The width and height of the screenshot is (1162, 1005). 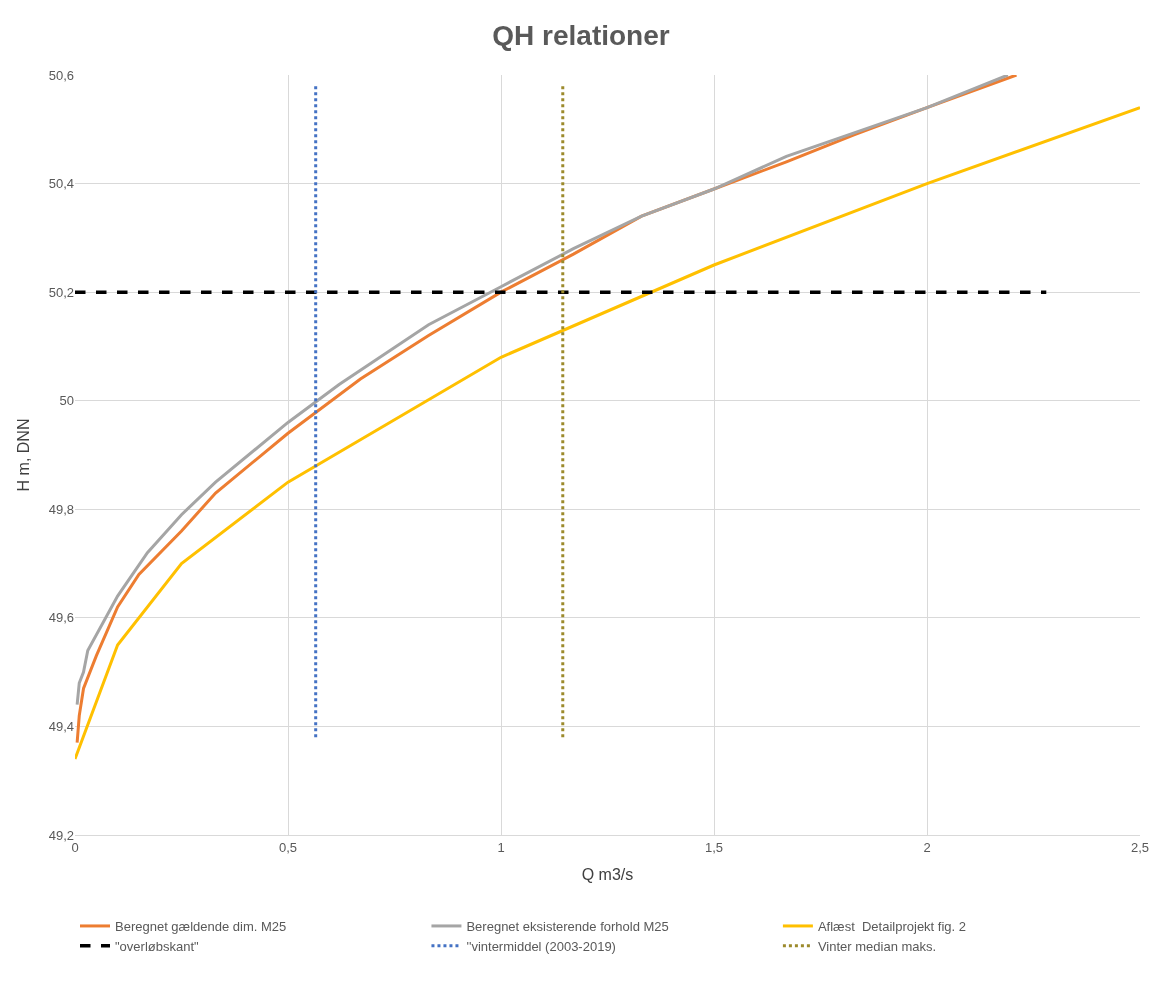 What do you see at coordinates (927, 847) in the screenshot?
I see `x-tick-label: 2` at bounding box center [927, 847].